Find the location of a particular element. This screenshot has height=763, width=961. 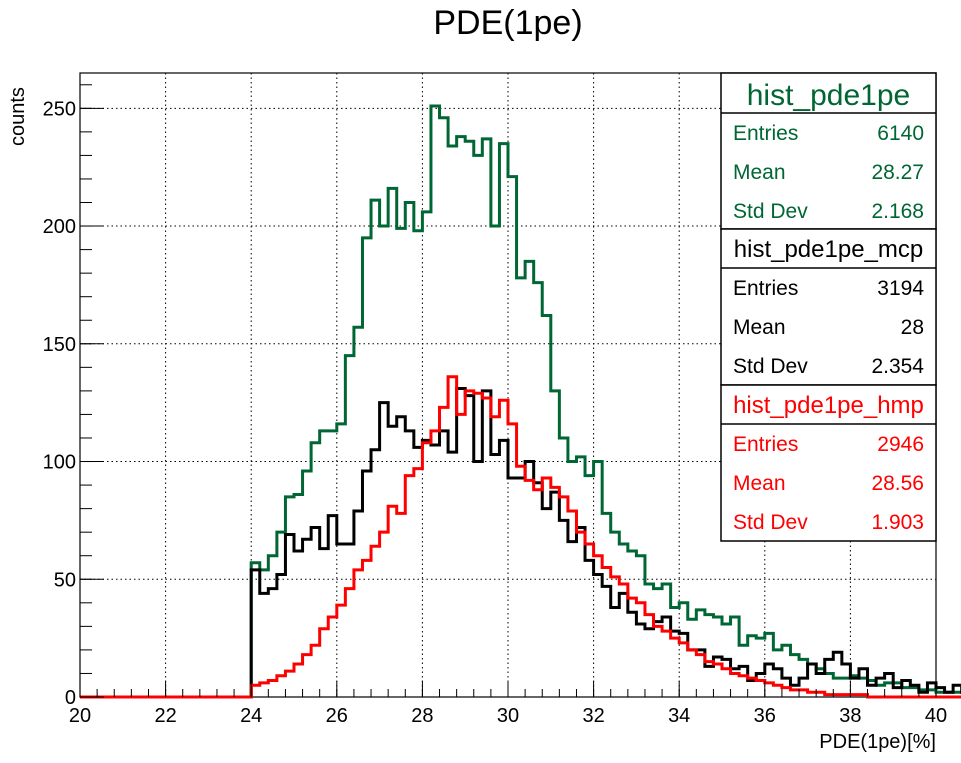

y-axis-label: counts is located at coordinates (18, 116).